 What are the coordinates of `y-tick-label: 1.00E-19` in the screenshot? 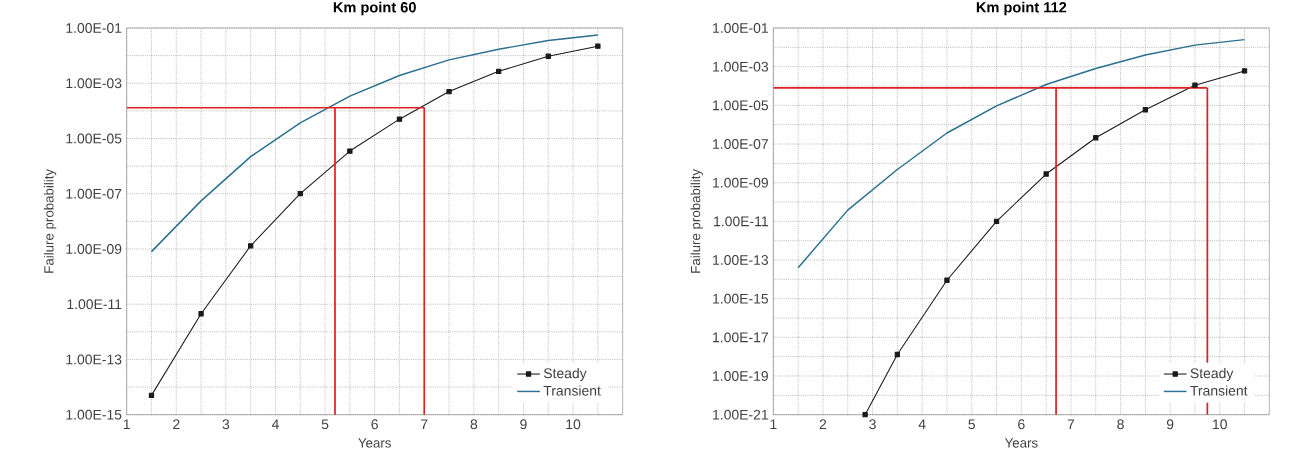 It's located at (740, 376).